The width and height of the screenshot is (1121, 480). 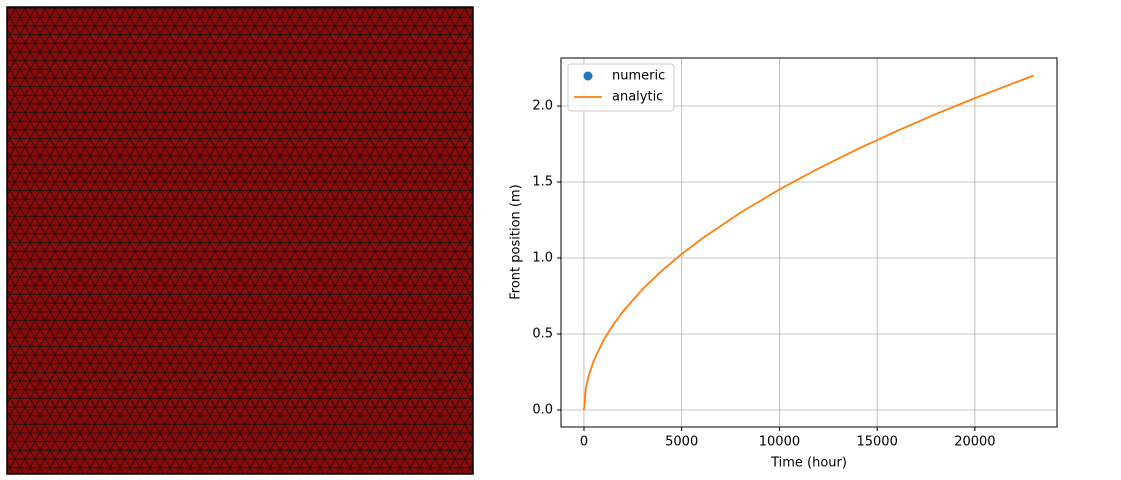 What do you see at coordinates (542, 106) in the screenshot?
I see `y-tick-label: 2.0` at bounding box center [542, 106].